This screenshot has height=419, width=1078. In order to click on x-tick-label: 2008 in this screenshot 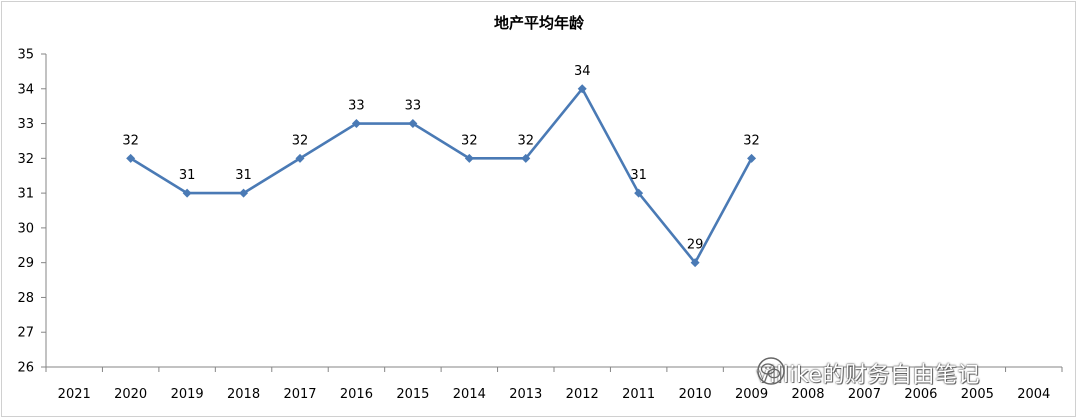, I will do `click(807, 394)`.